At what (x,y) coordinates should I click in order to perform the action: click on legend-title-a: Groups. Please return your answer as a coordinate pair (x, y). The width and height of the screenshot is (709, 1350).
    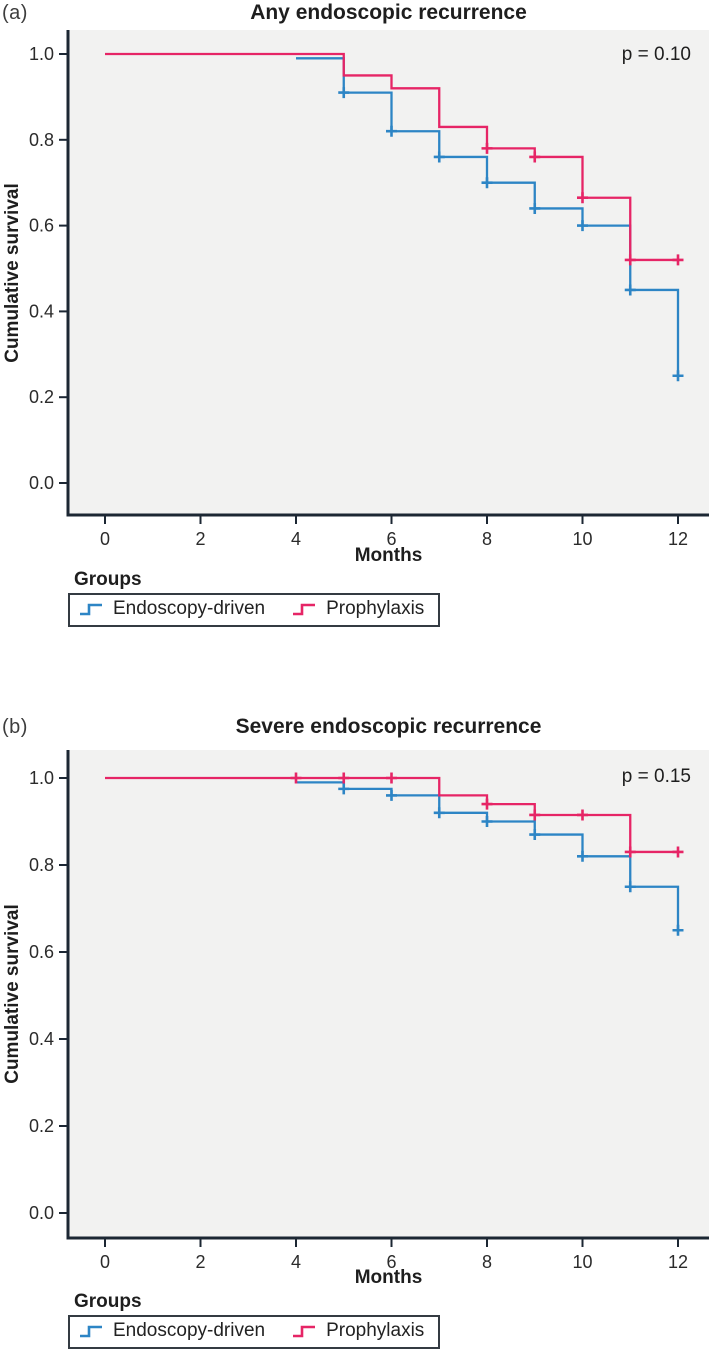
    Looking at the image, I should click on (108, 579).